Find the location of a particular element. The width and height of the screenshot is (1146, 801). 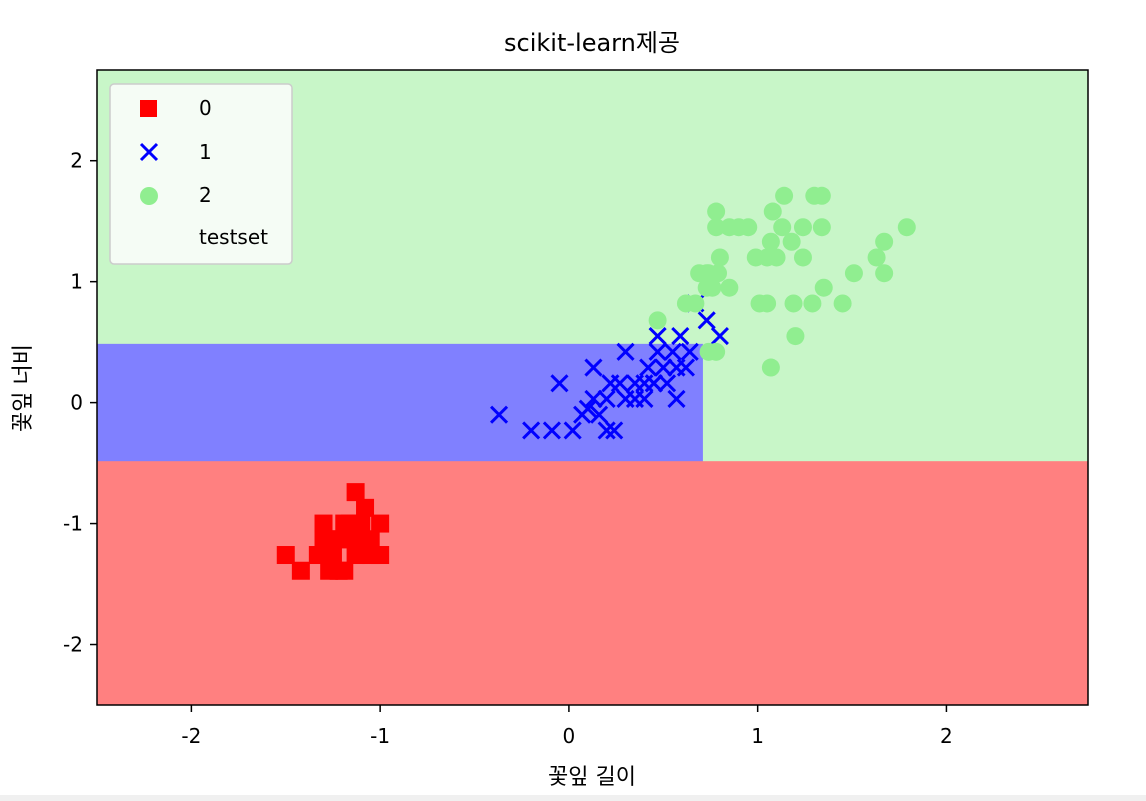

x-tick-label: 0 is located at coordinates (569, 736).